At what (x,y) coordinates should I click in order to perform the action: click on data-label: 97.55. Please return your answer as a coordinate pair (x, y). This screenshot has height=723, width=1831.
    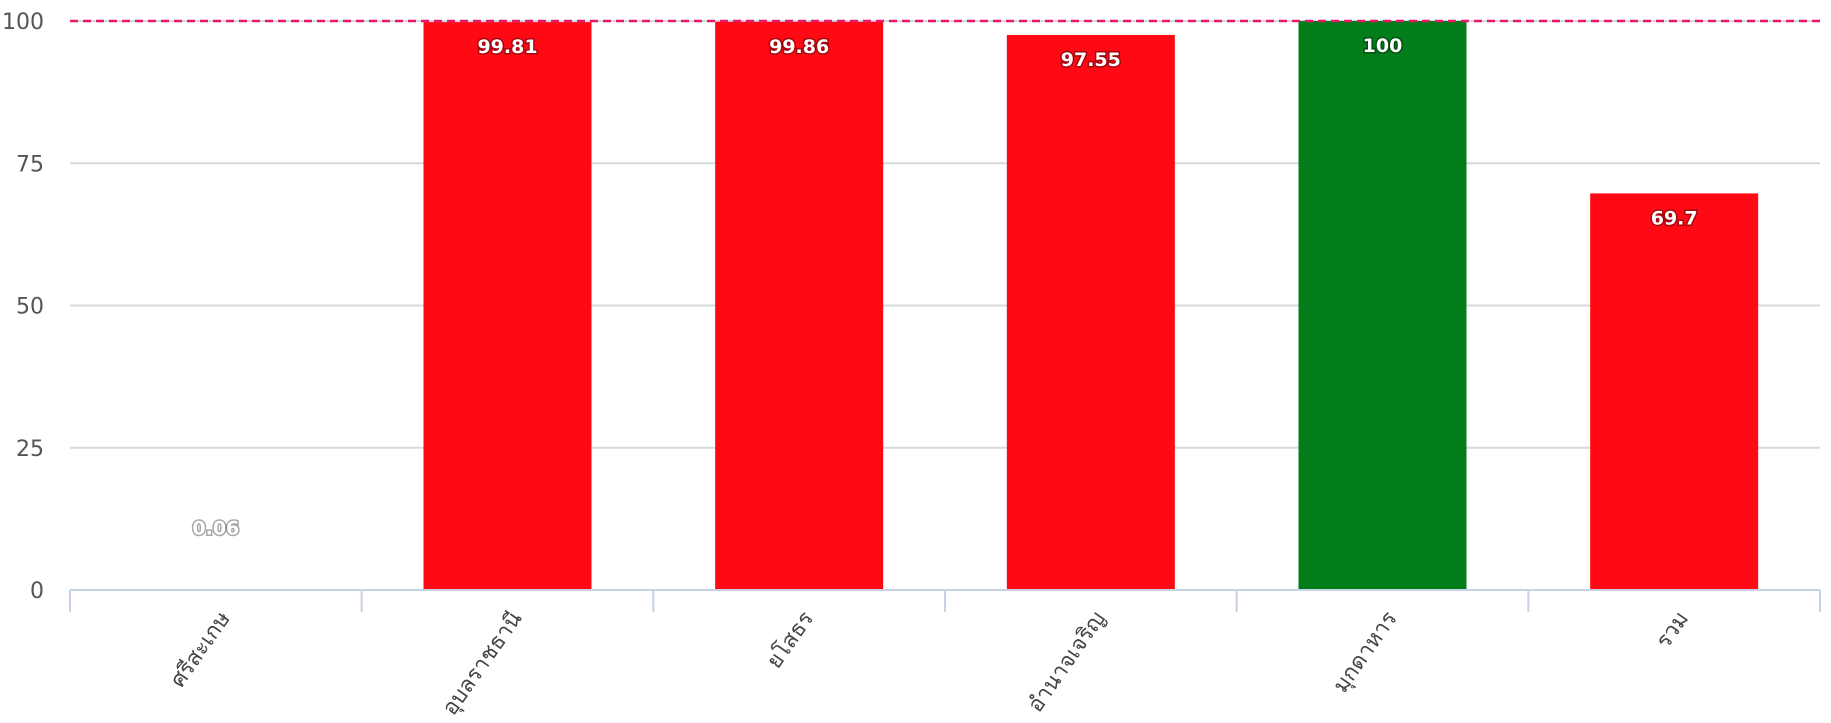
    Looking at the image, I should click on (1091, 60).